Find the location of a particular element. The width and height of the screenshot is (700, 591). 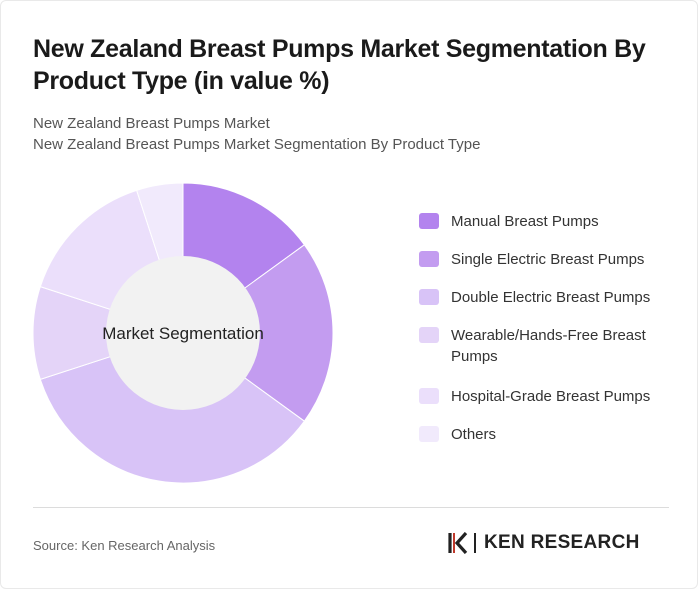

legend-label: Double Electric Breast Pumps is located at coordinates (551, 297).